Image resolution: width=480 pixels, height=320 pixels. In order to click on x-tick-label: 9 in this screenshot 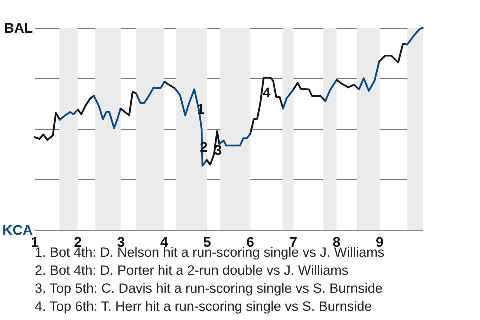, I will do `click(380, 242)`.